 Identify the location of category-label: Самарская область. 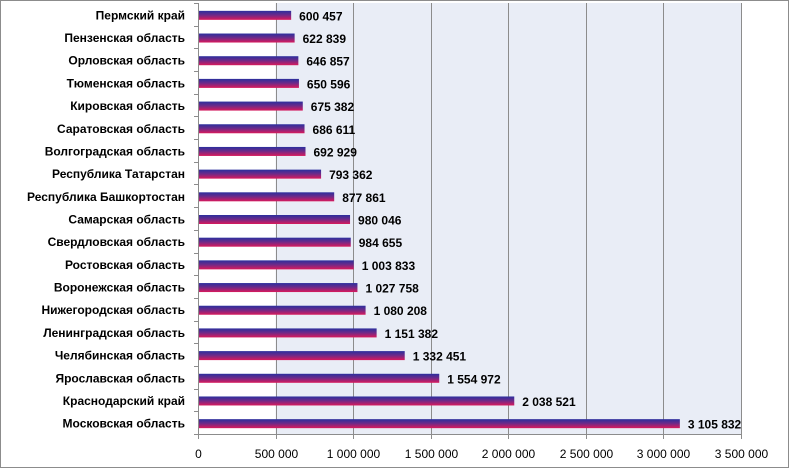
(126, 220).